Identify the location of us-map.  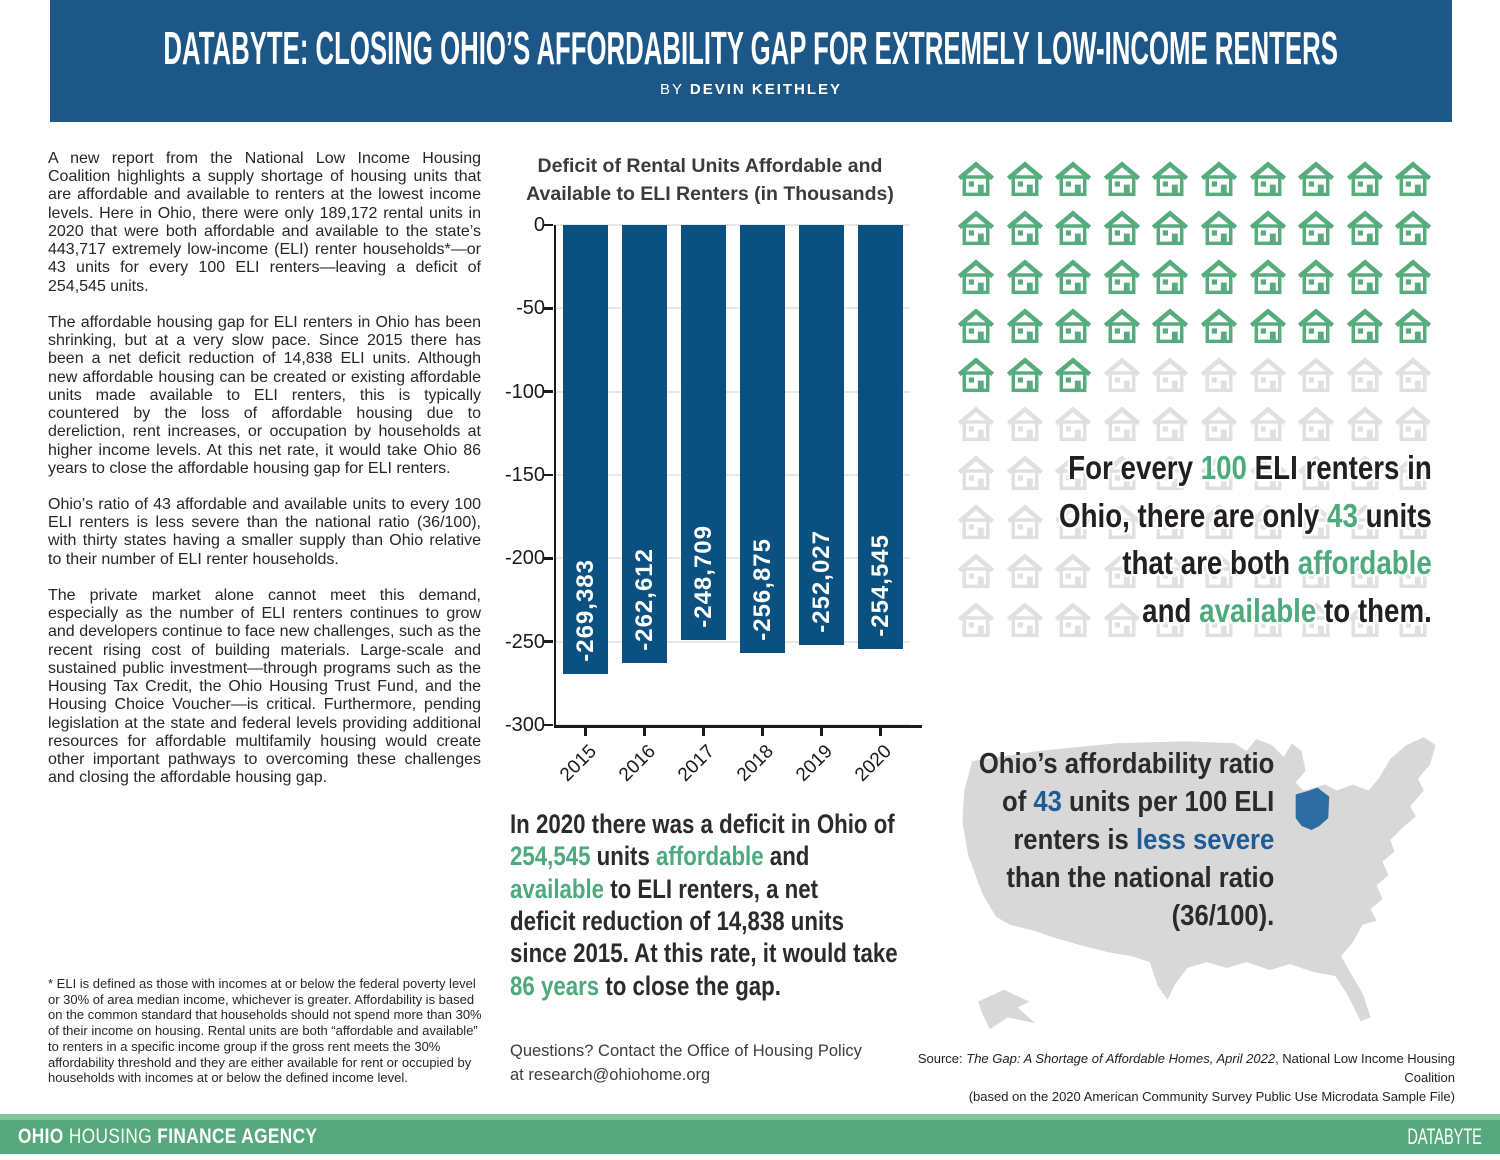
(1199, 883).